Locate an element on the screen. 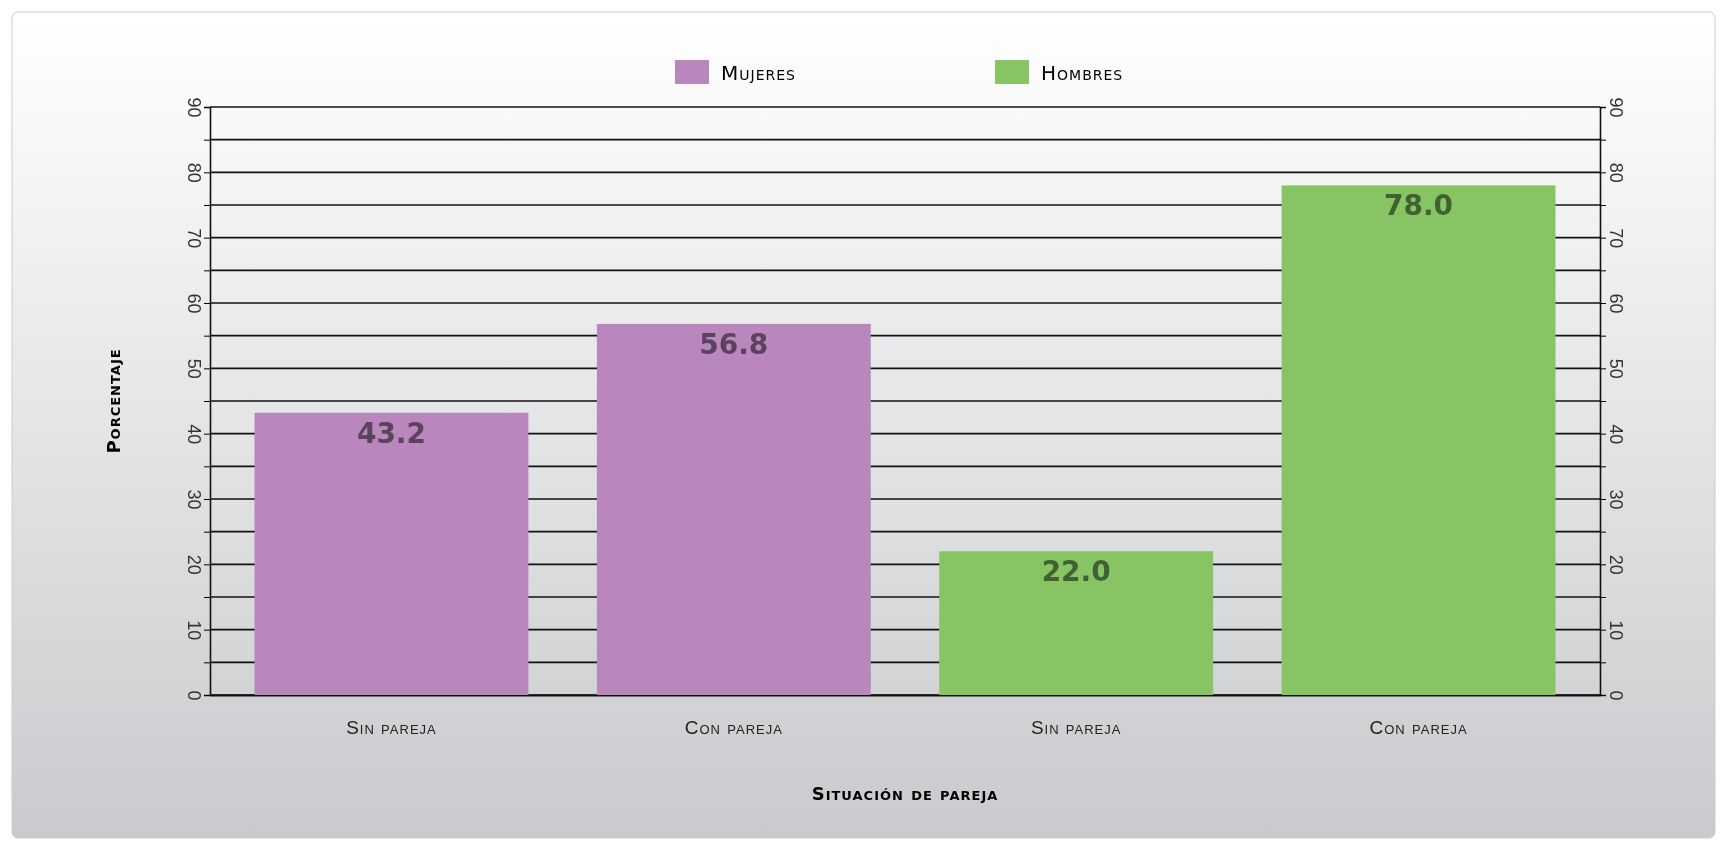 This screenshot has width=1727, height=850. legend-label: Hombres is located at coordinates (1082, 73).